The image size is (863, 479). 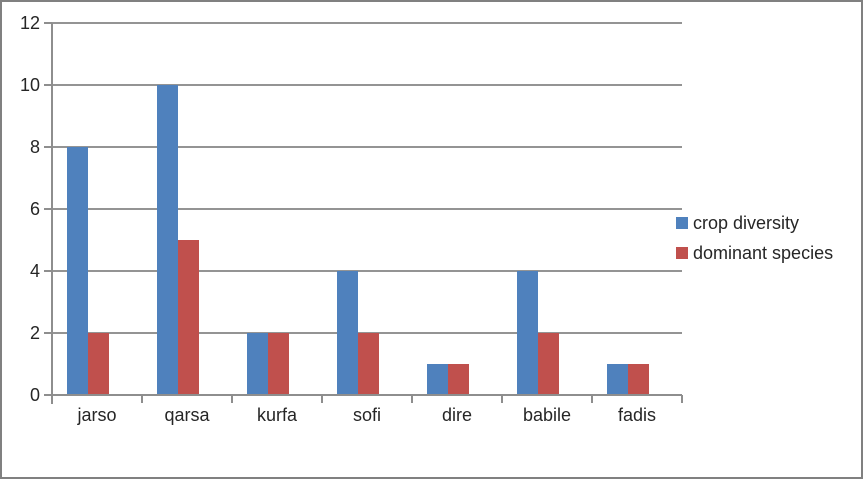 What do you see at coordinates (637, 415) in the screenshot?
I see `x-axis-label-fadis: fadis` at bounding box center [637, 415].